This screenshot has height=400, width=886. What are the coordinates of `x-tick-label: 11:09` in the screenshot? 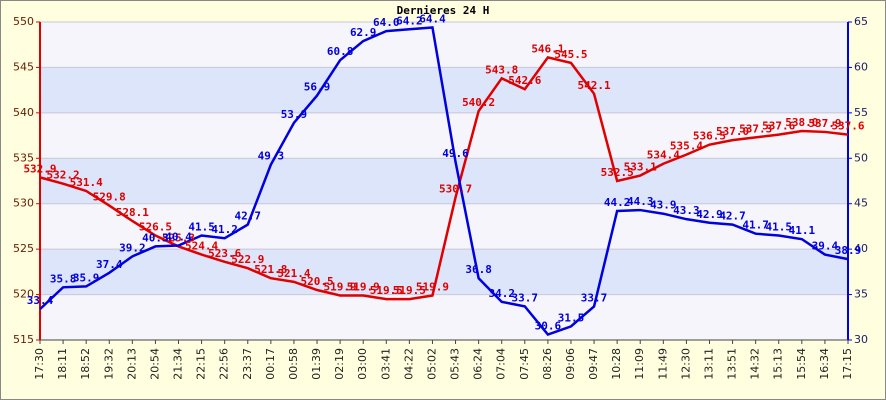 It's located at (639, 364).